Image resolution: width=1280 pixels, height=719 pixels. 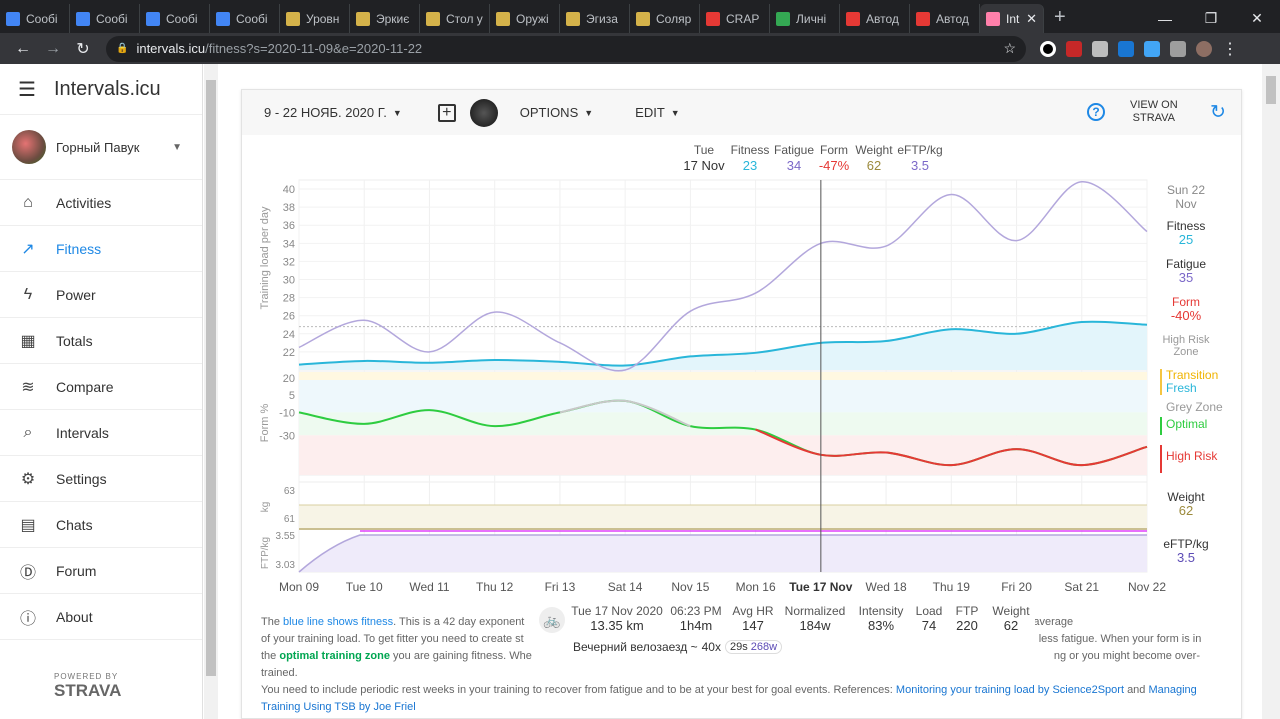 I want to click on sidebar-item-chats: ▤ Chats, so click(x=101, y=525).